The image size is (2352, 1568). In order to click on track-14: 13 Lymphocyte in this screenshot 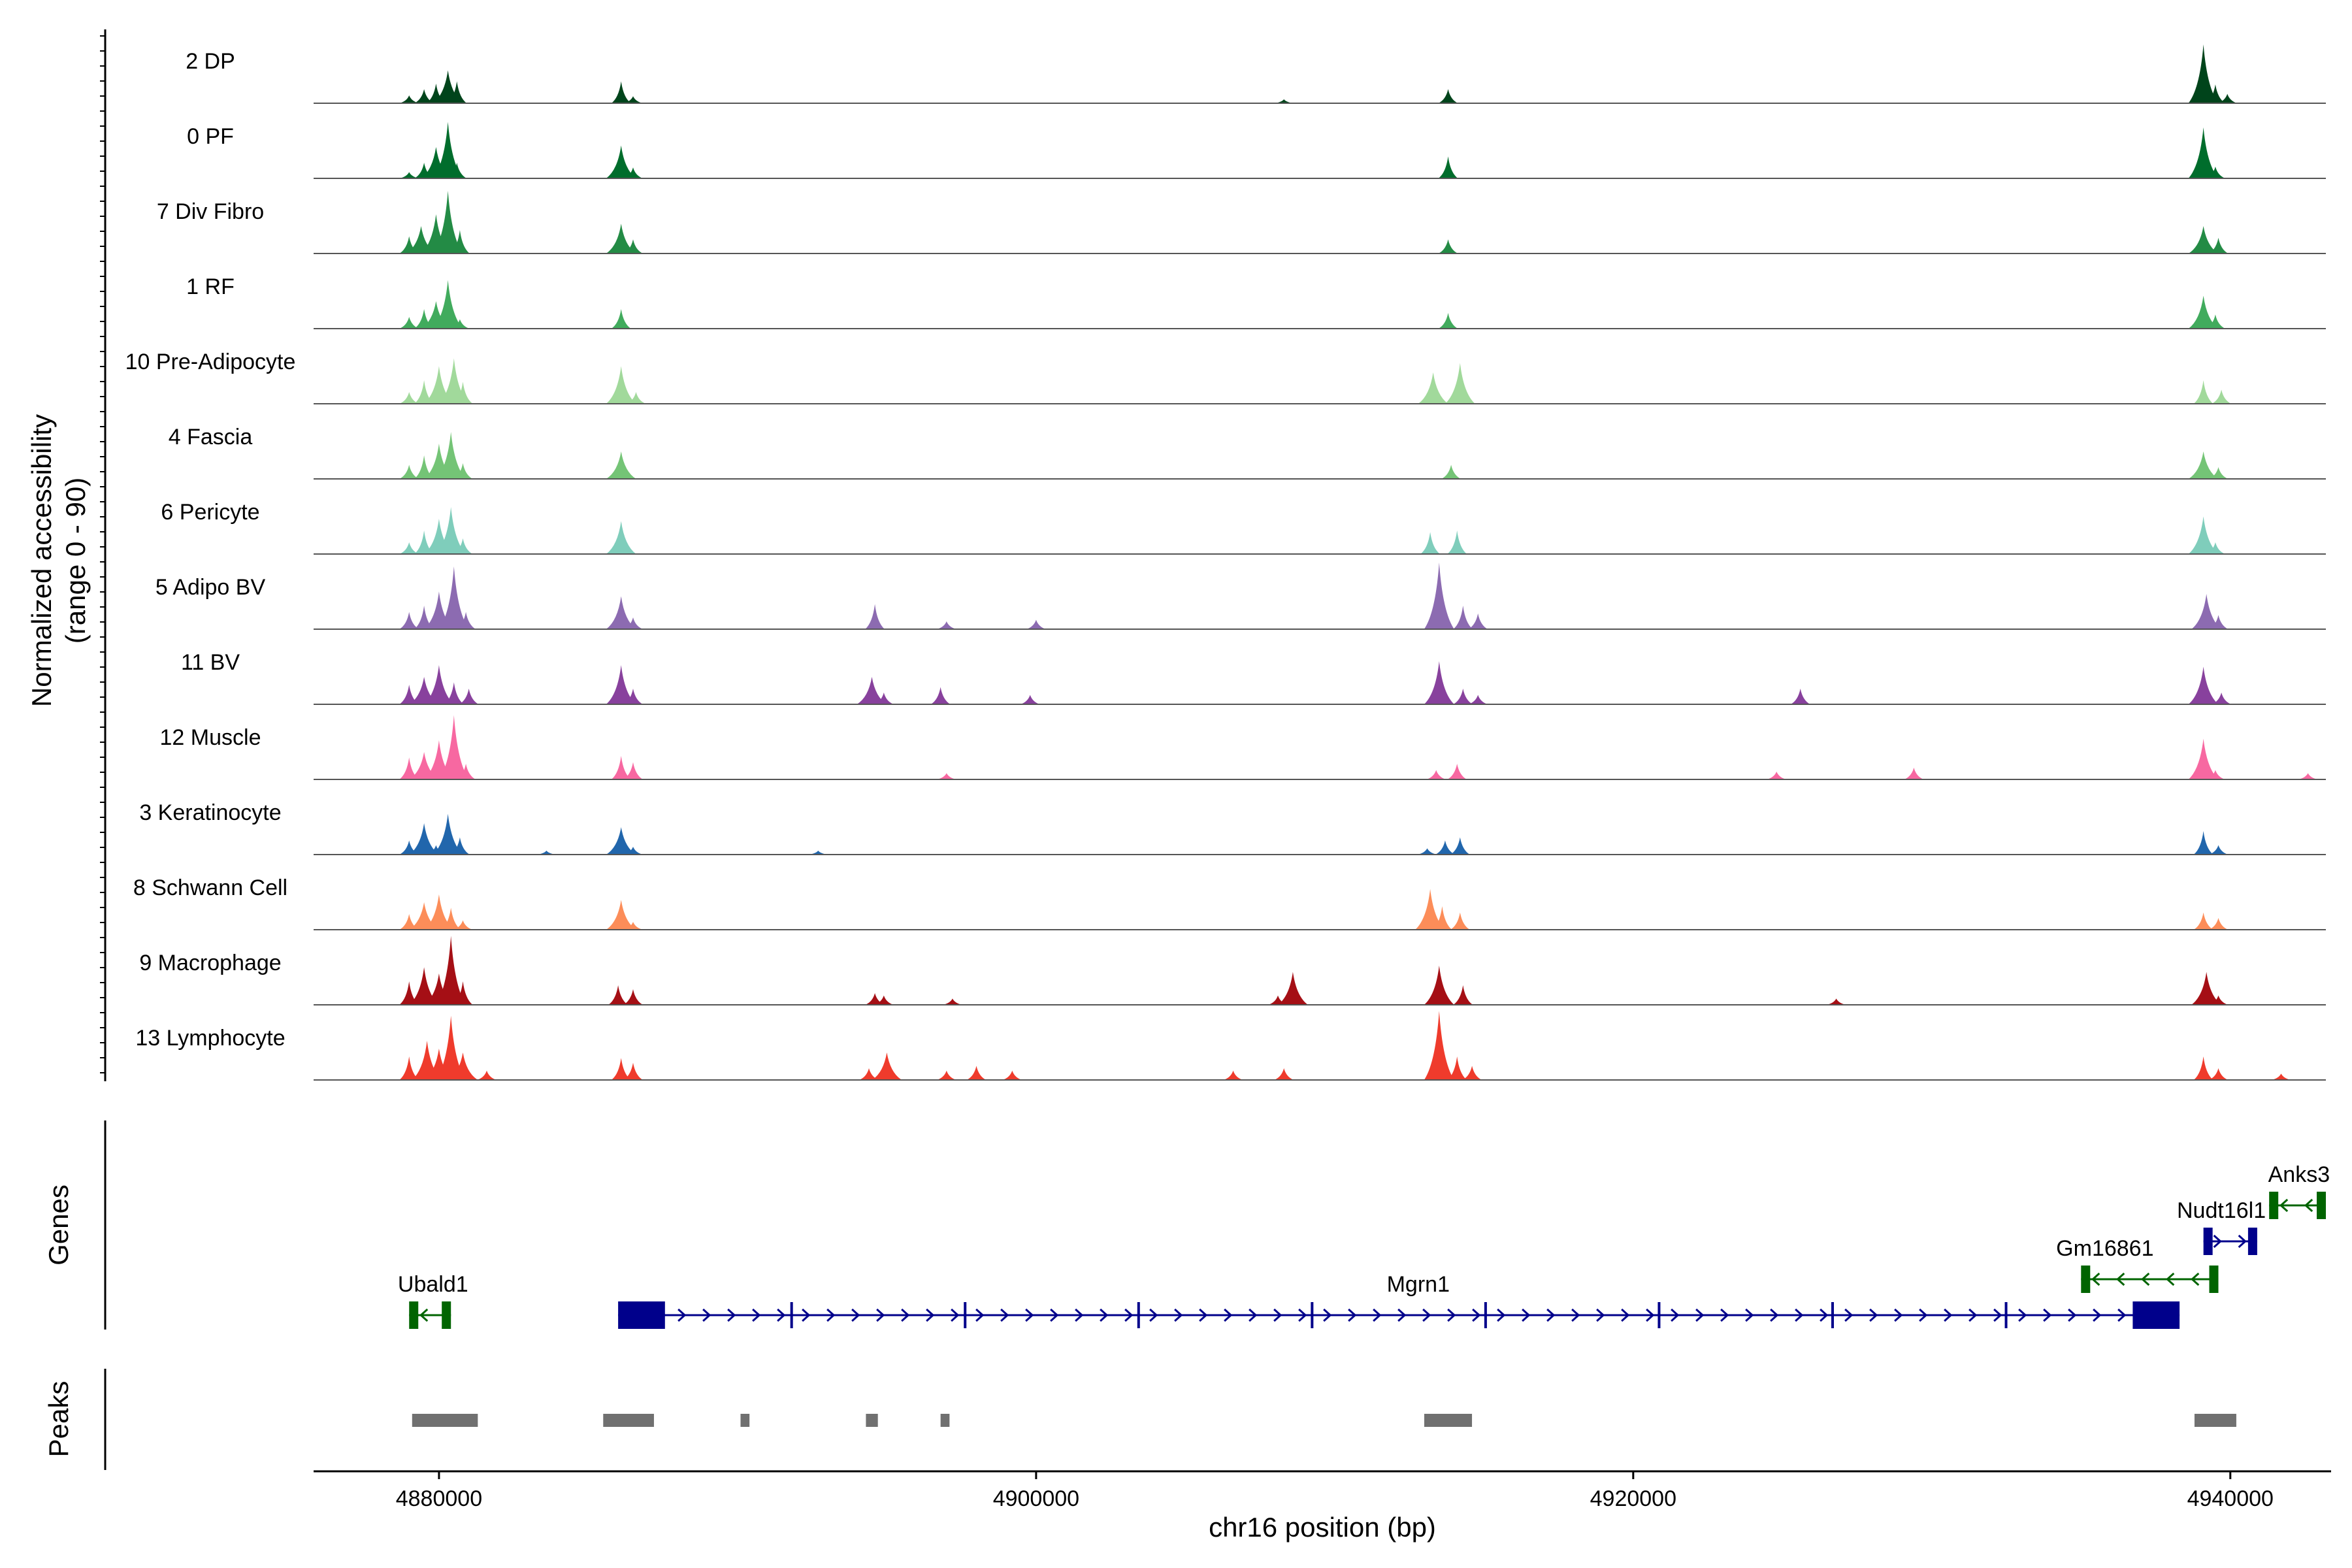, I will do `click(1230, 1046)`.